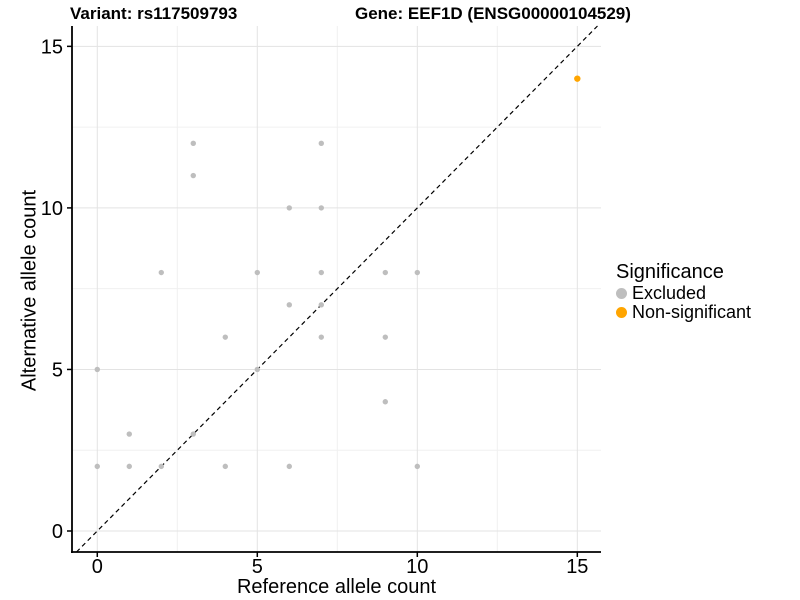 This screenshot has height=600, width=800. Describe the element at coordinates (29, 290) in the screenshot. I see `y-axis-title: Alternative allele count` at that location.